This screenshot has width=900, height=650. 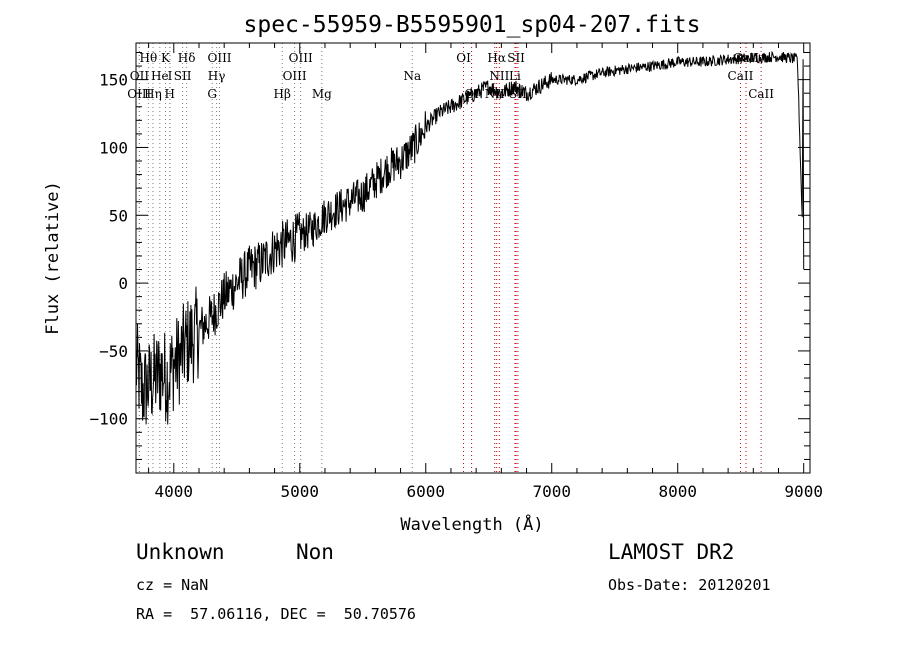 I want to click on x-axis-label: Wavelength (Å), so click(x=471, y=524).